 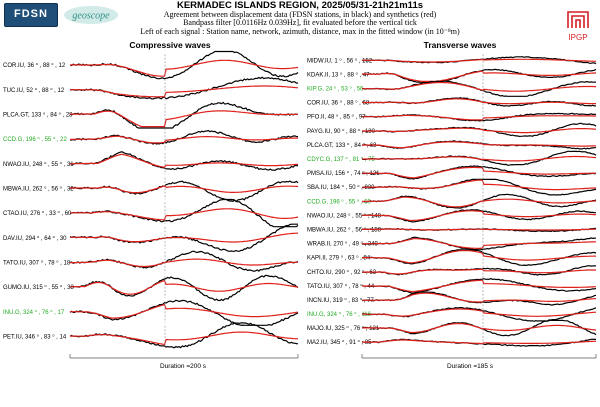 I want to click on compressive-trace-row: CTAO.IU, 276 o , 33 o , 60, so click(x=151, y=213).